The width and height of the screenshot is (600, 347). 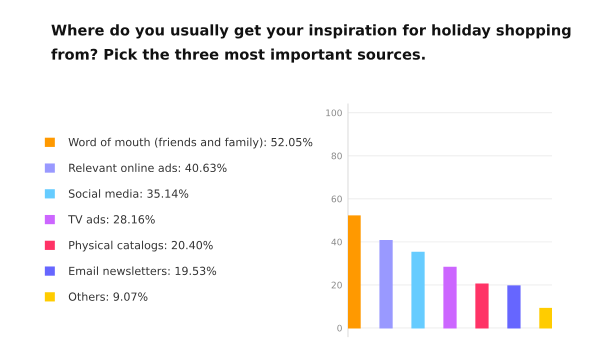 What do you see at coordinates (141, 246) in the screenshot?
I see `legend-label: Physical catalogs: 20.40%` at bounding box center [141, 246].